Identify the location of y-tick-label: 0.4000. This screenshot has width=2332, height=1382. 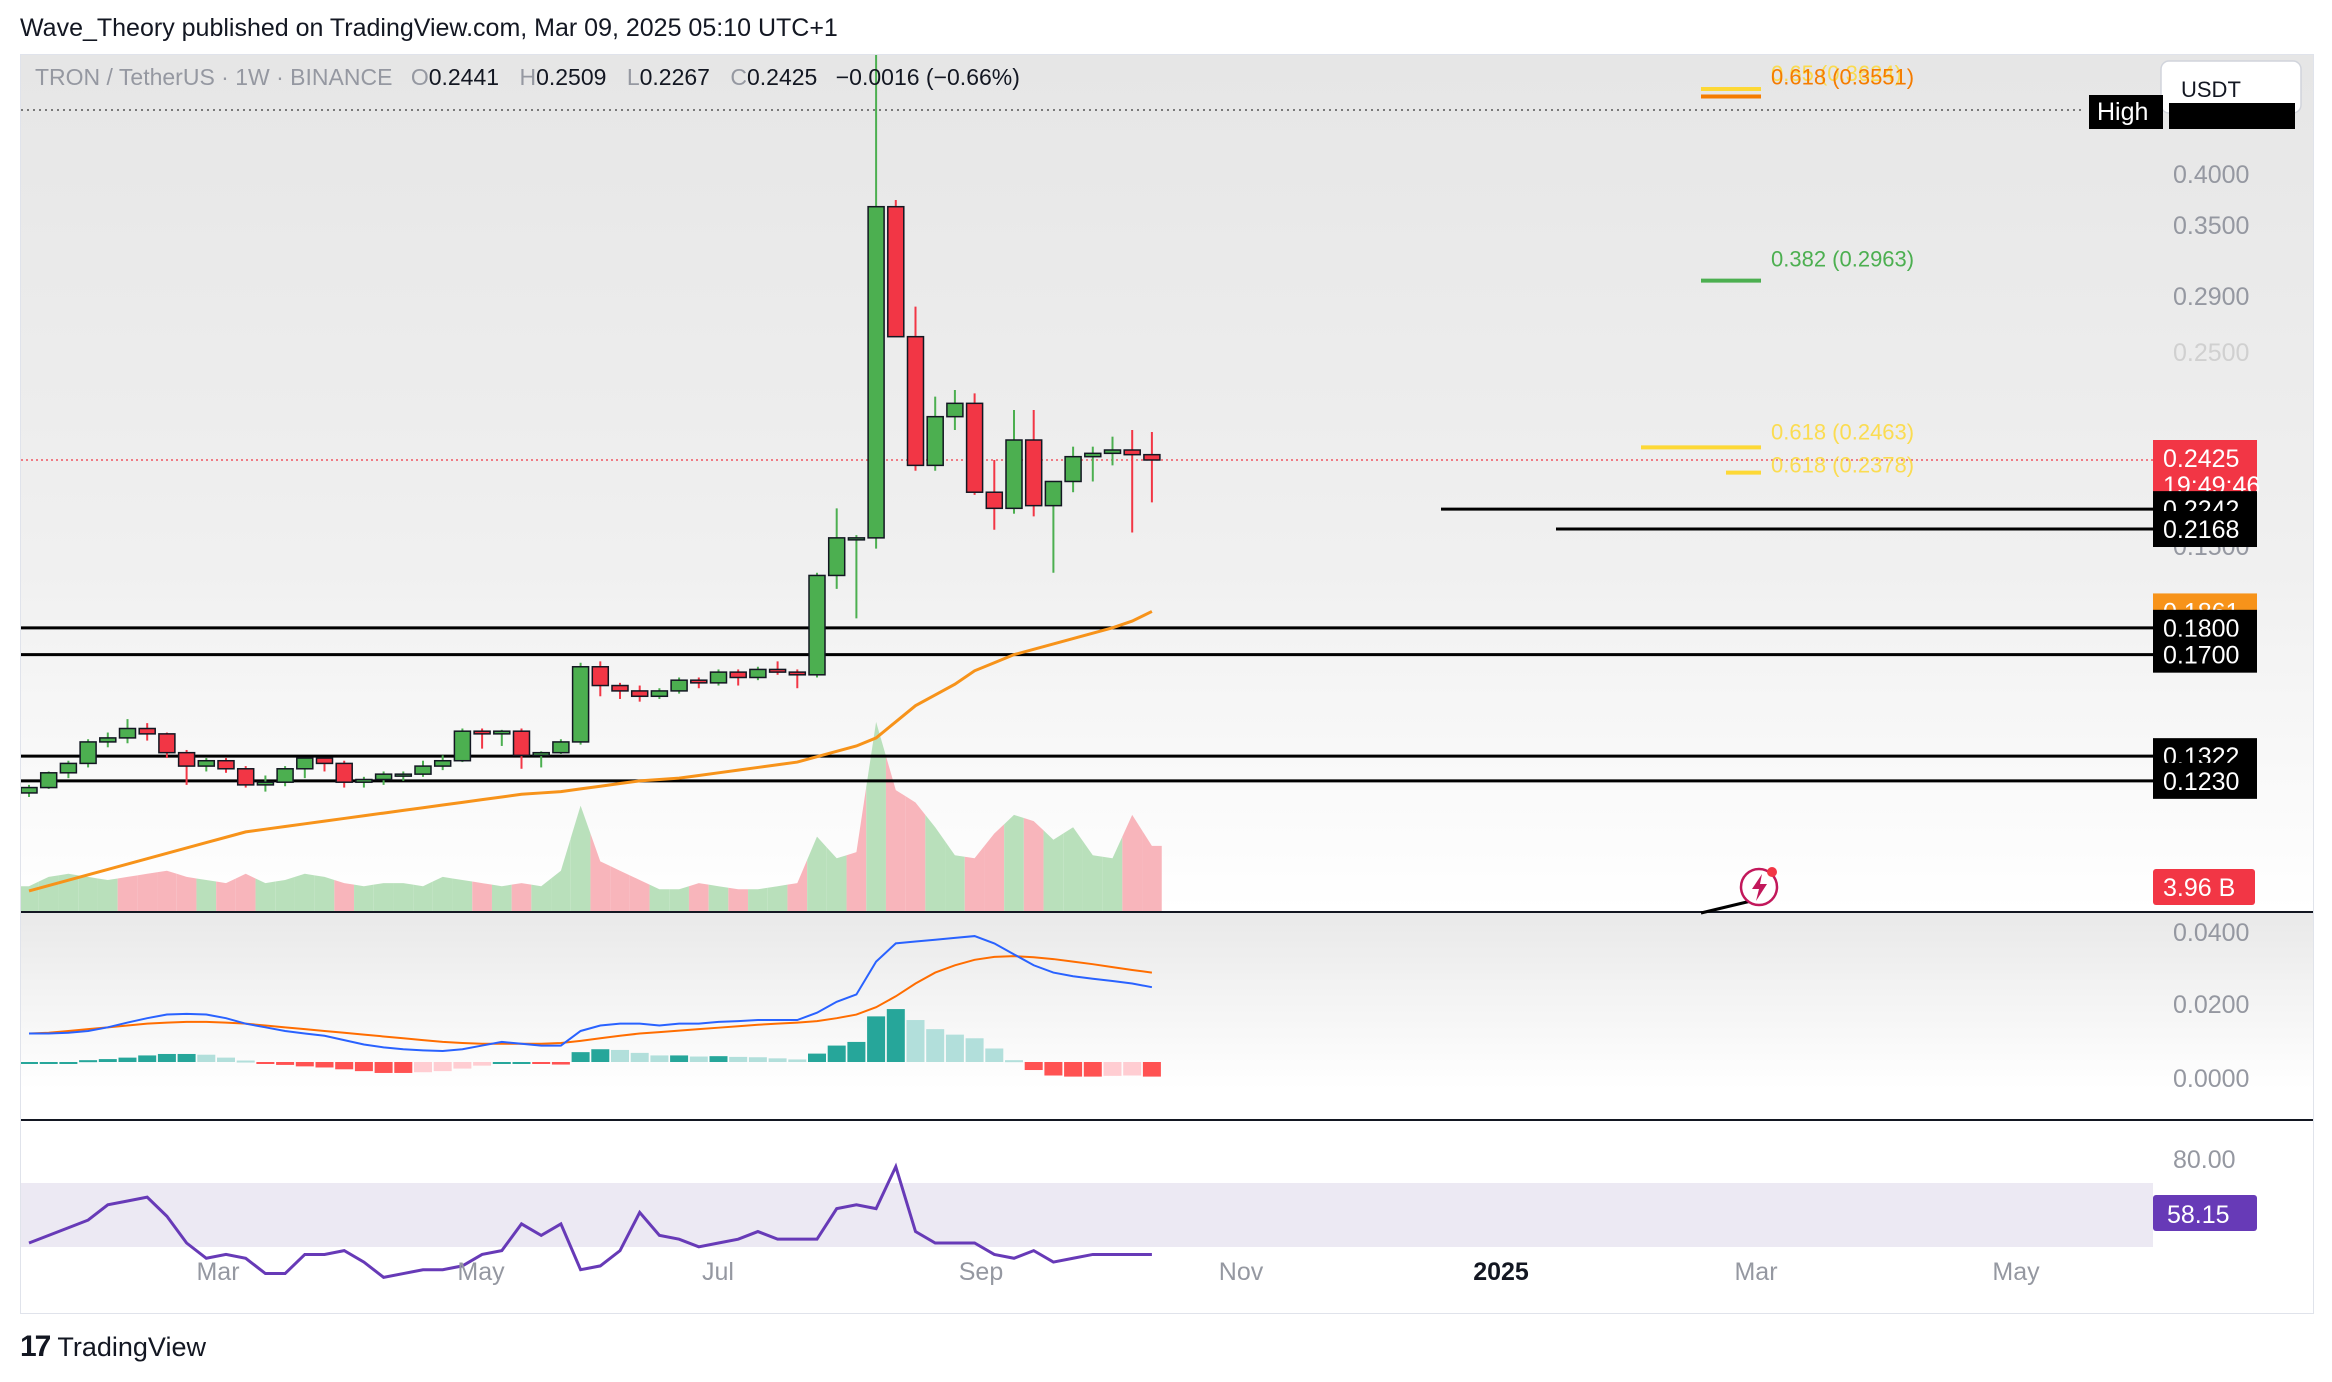
(2211, 175).